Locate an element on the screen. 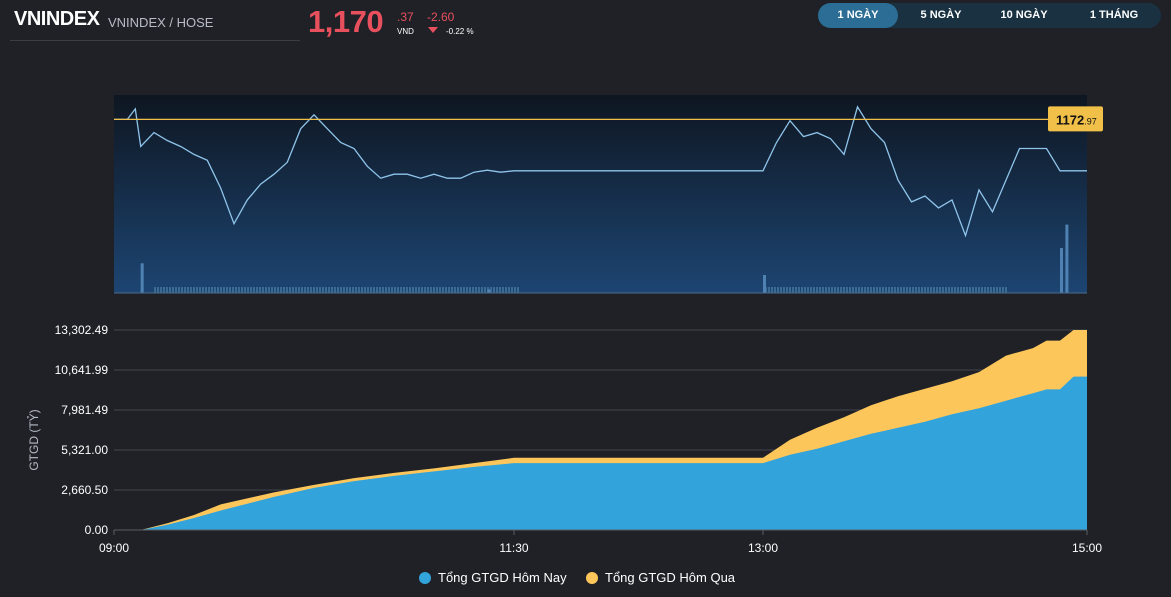 The height and width of the screenshot is (597, 1171). legend-yesterday: Tổng GTGD Hôm Qua is located at coordinates (660, 577).